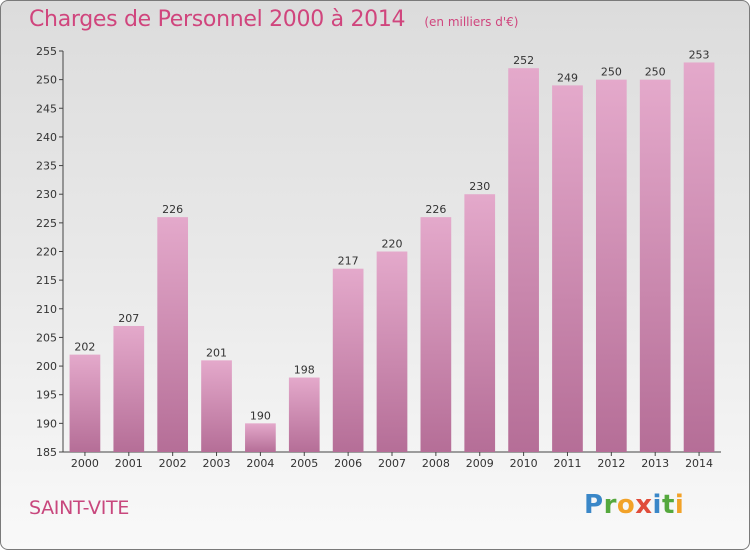  I want to click on y-tick-label: 205, so click(46, 337).